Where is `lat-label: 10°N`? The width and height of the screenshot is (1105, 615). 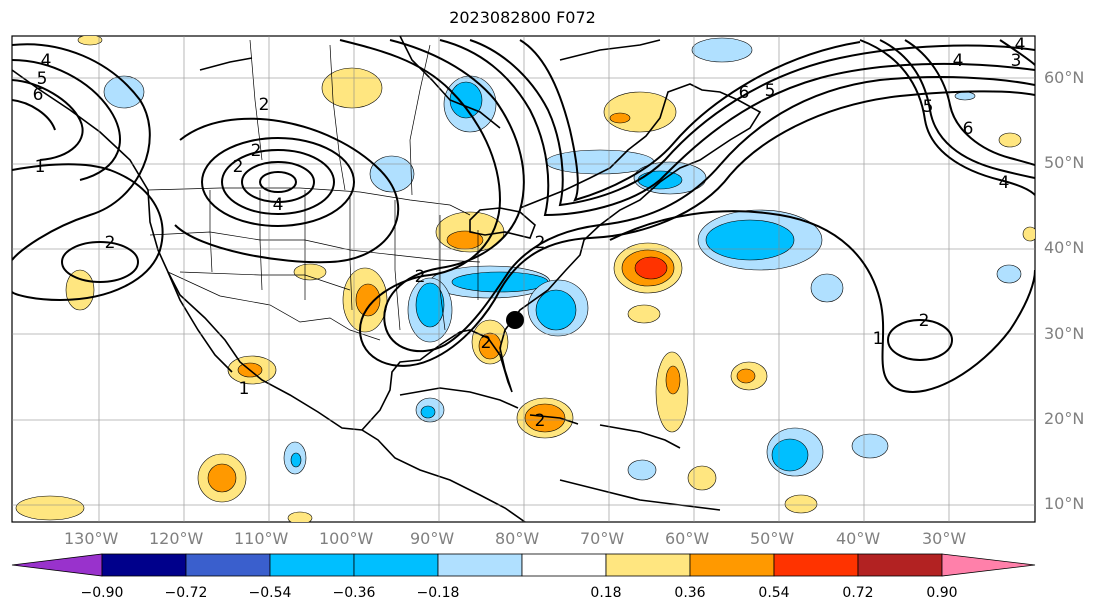 lat-label: 10°N is located at coordinates (1064, 503).